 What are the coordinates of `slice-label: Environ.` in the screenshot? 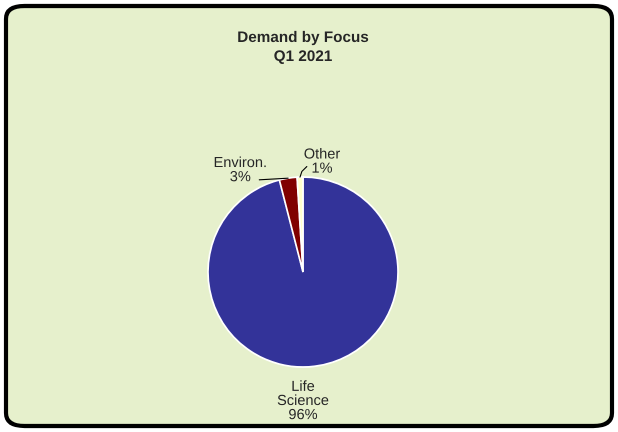 It's located at (240, 162).